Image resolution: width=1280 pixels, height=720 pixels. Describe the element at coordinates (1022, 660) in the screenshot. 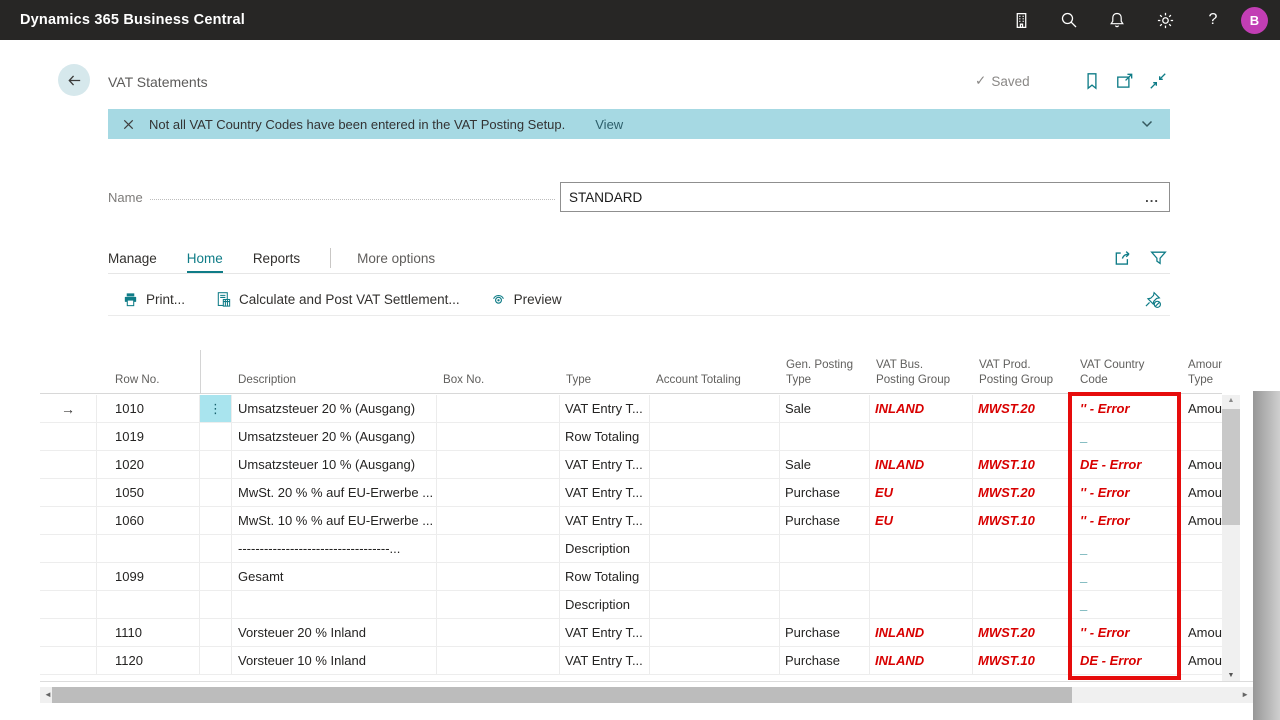

I see `cell-vat-prod-posting-group: MWST.10` at that location.